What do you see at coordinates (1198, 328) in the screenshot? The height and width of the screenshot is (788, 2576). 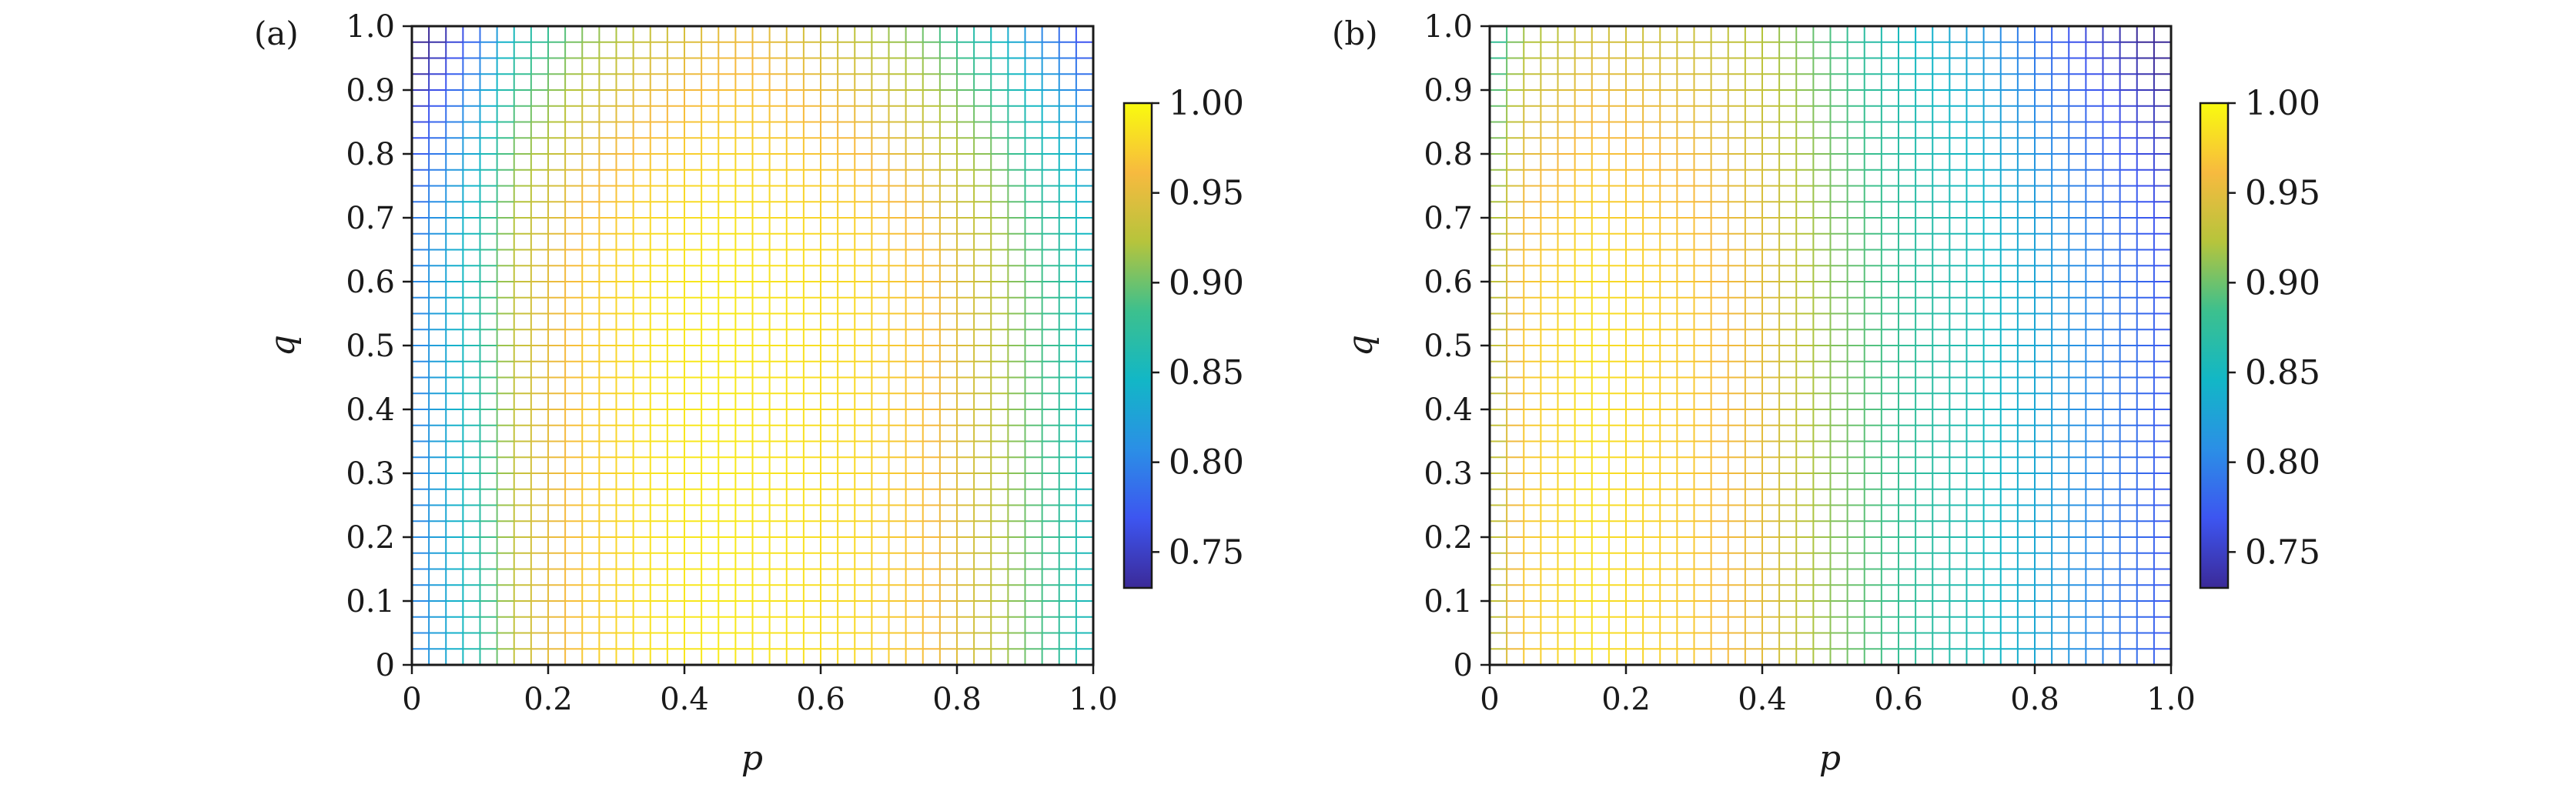 I see `colorbar-ticks-a: 1.00 0.95 0.90 0.85 0.80 0.75` at bounding box center [1198, 328].